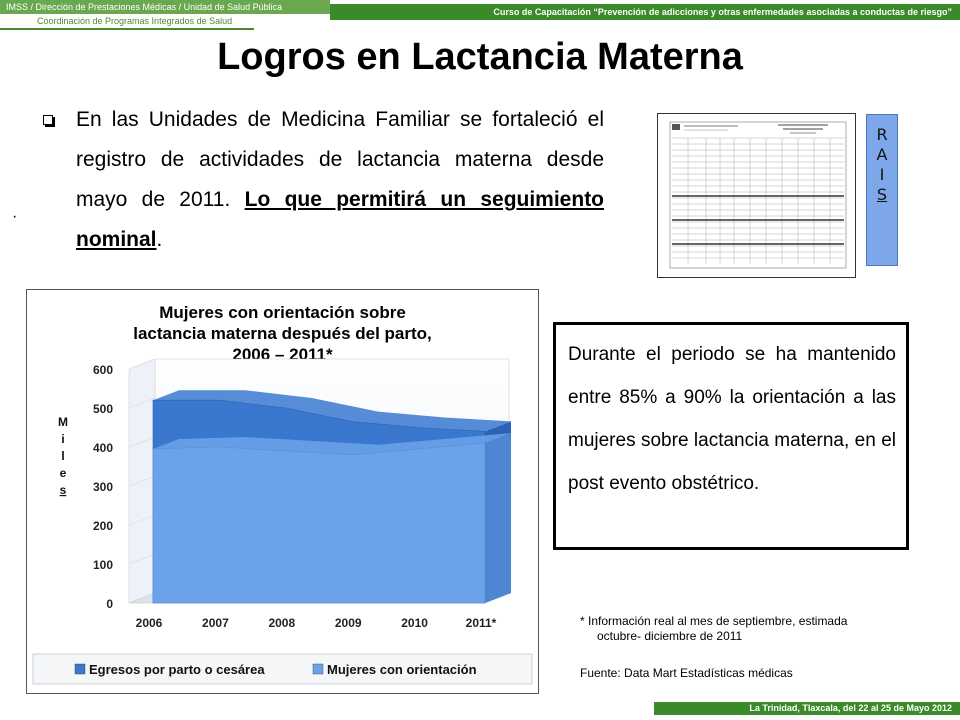 This screenshot has width=960, height=720. Describe the element at coordinates (149, 623) in the screenshot. I see `x-tick-label: 2006` at that location.